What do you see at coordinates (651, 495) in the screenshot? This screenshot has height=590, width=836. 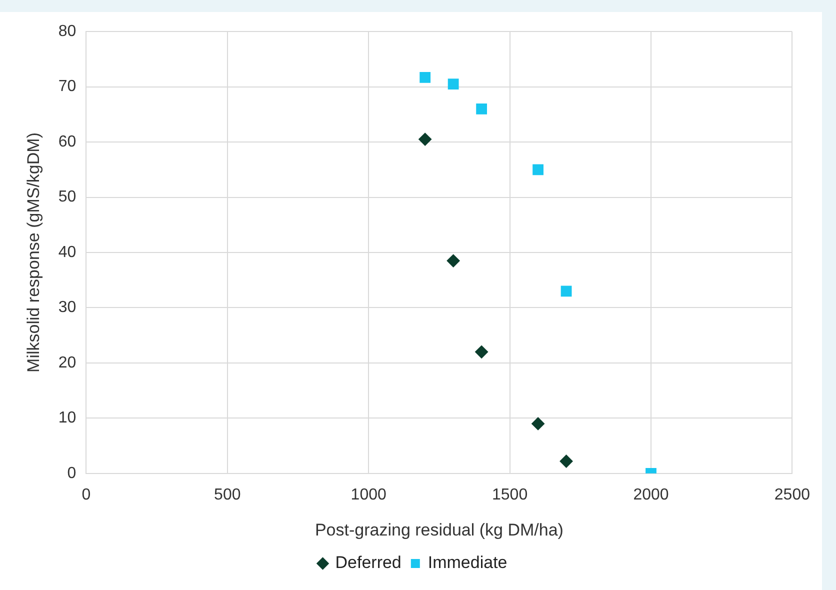 I see `x-tick-label: 2000` at bounding box center [651, 495].